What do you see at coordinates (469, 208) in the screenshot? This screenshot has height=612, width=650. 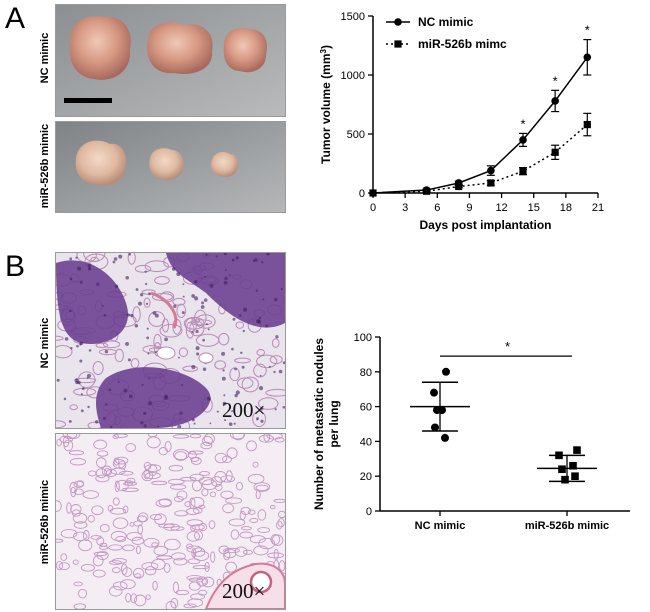 I see `x-tick-label: 9` at bounding box center [469, 208].